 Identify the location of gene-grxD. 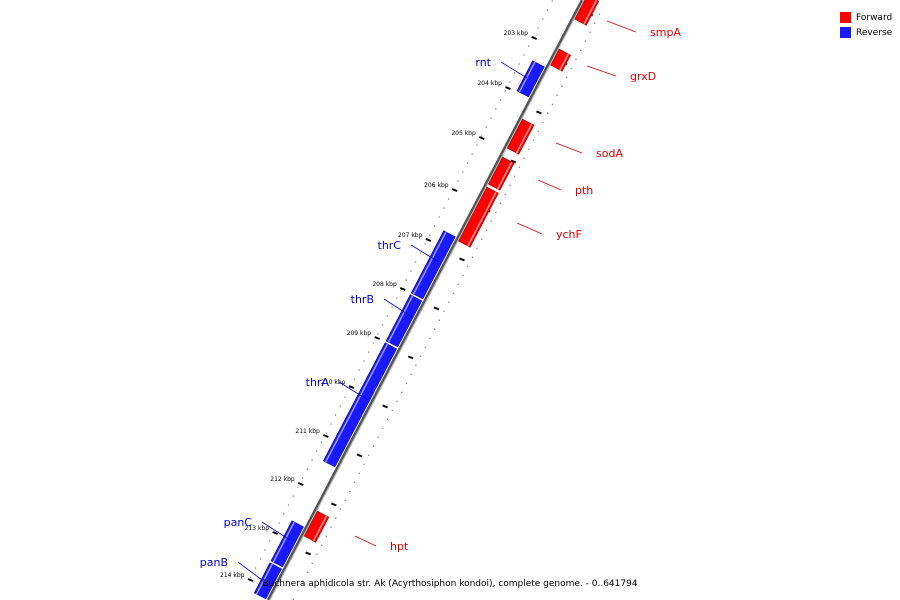
(561, 60).